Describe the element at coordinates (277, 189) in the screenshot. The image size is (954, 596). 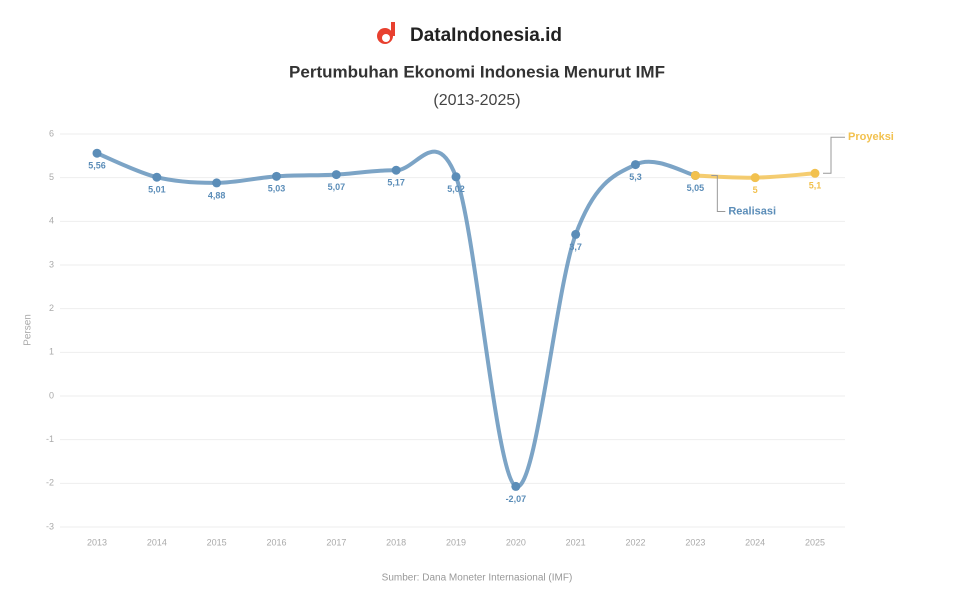
I see `value-label: 5,03` at that location.